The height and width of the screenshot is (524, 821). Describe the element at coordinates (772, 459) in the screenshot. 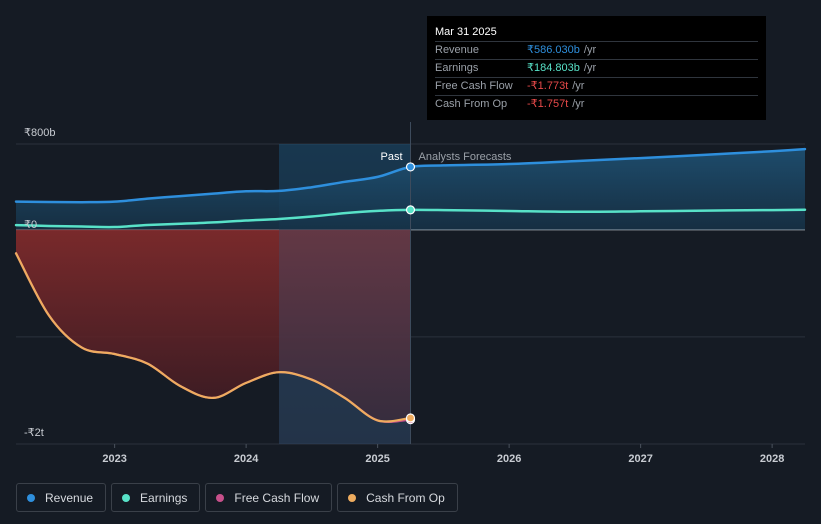

I see `x-tick-label: 2028` at that location.